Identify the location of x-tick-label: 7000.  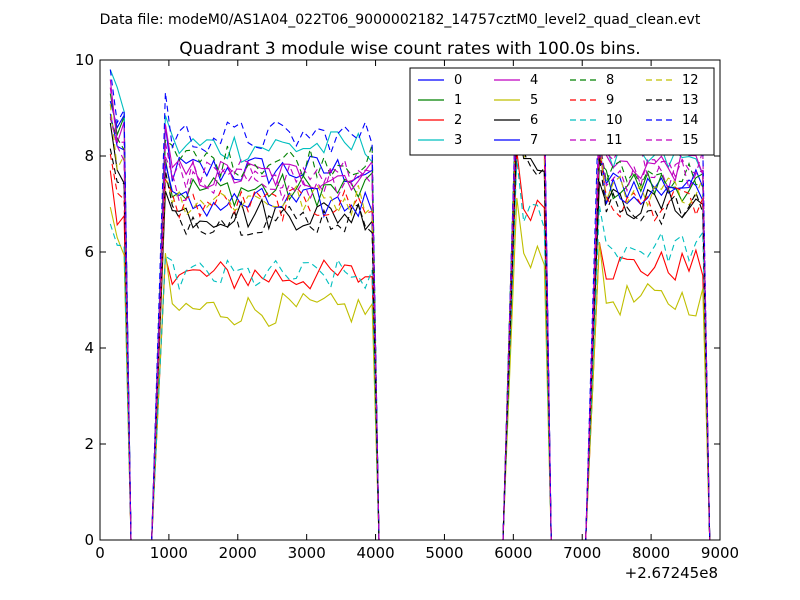
(582, 553).